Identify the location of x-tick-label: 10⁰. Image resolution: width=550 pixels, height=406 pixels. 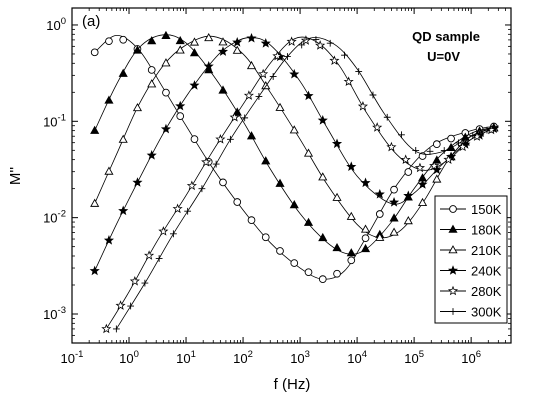
(129, 357).